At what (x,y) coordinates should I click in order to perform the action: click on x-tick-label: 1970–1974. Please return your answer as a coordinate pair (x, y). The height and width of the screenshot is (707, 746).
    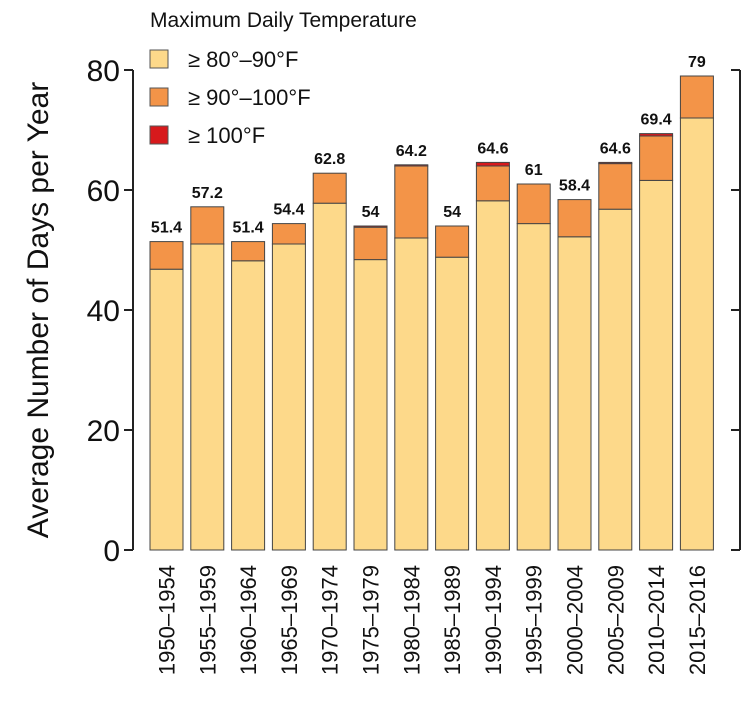
    Looking at the image, I should click on (330, 620).